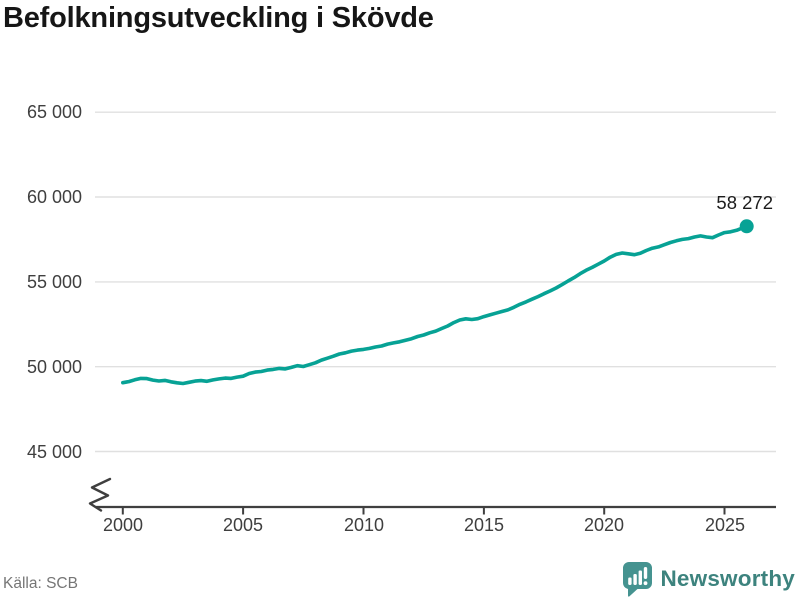  I want to click on logo-exclamation-bar, so click(646, 573).